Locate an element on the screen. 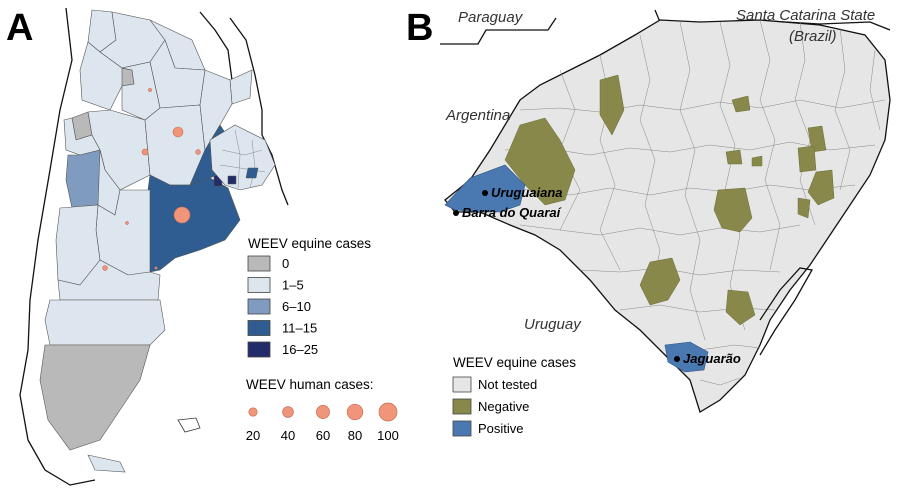 This screenshot has width=900, height=498. municipality-positive-jaguarao is located at coordinates (686, 357).